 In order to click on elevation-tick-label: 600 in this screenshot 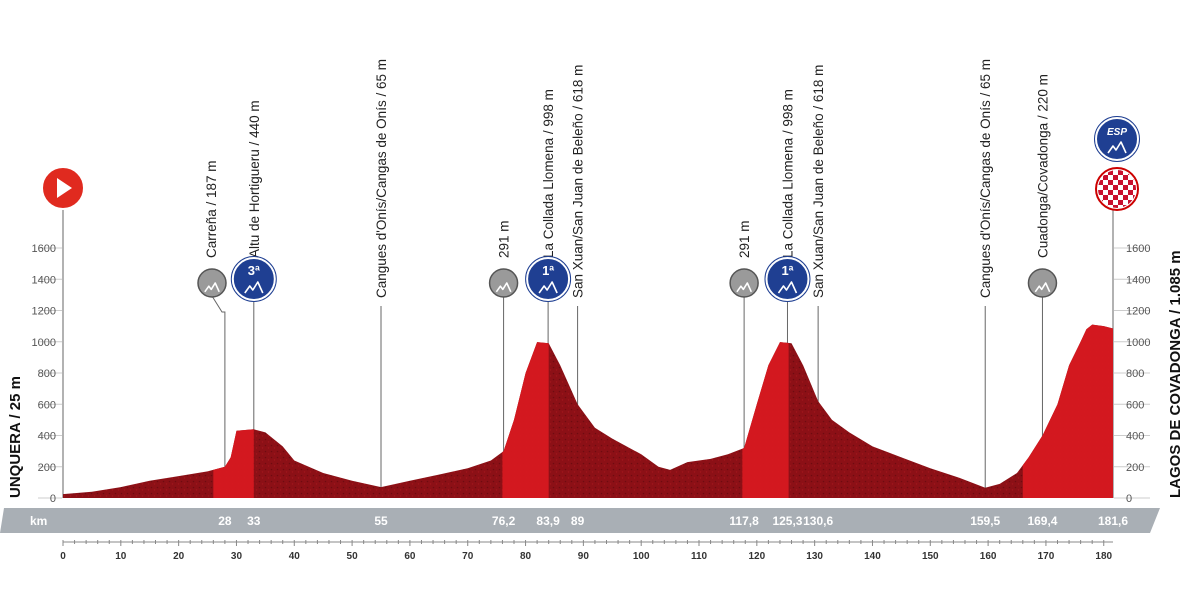, I will do `click(1135, 405)`.